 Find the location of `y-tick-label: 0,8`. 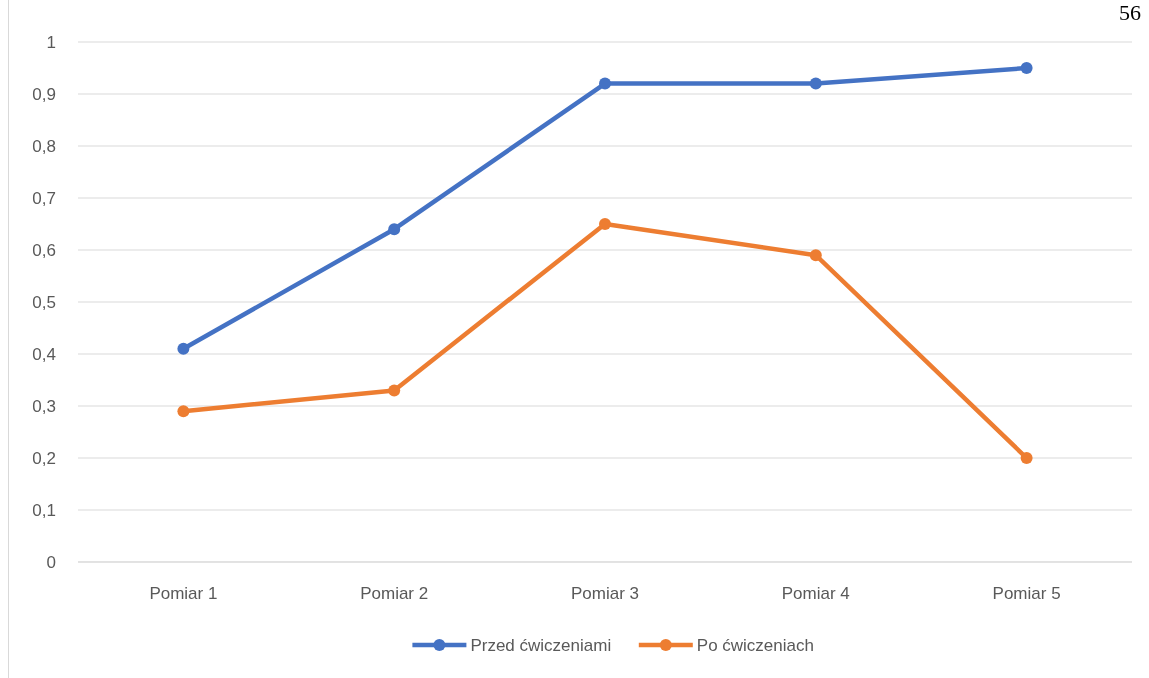

y-tick-label: 0,8 is located at coordinates (44, 146).